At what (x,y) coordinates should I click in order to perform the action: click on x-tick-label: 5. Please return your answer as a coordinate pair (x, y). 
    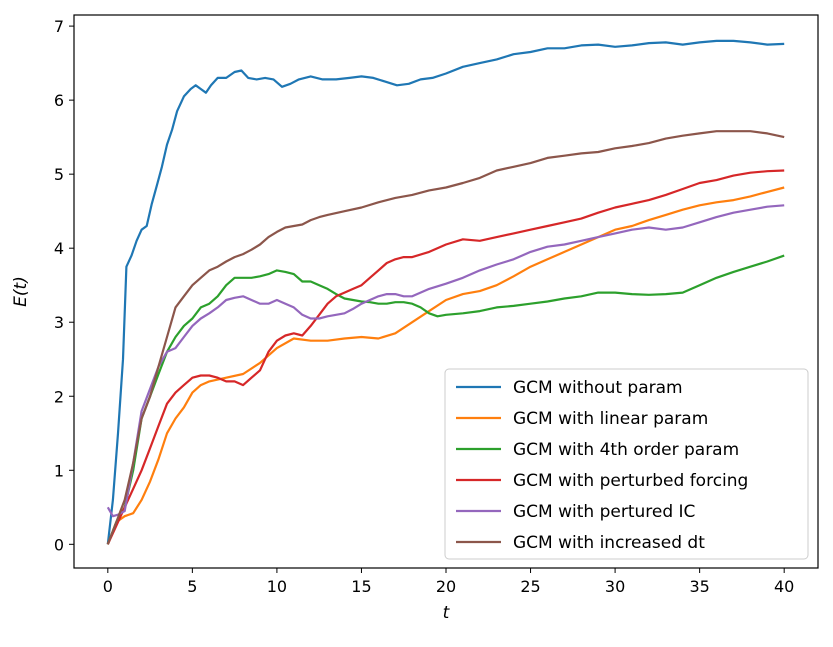
    Looking at the image, I should click on (192, 586).